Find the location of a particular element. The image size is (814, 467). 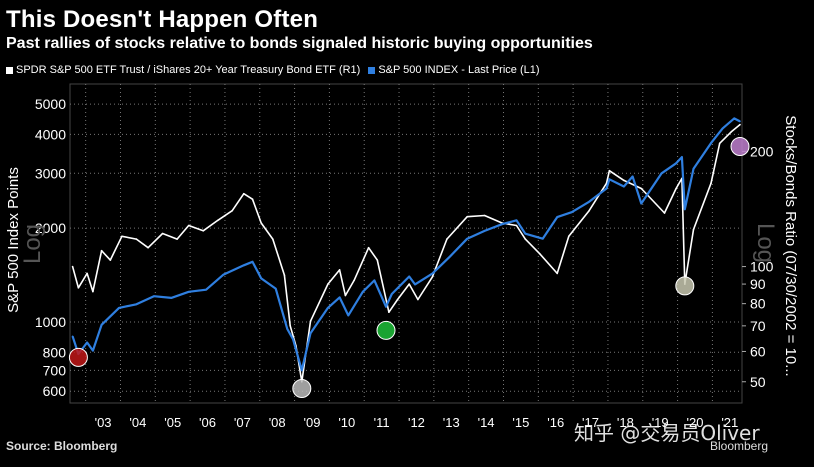

x-tick-label: '05 is located at coordinates (172, 422).